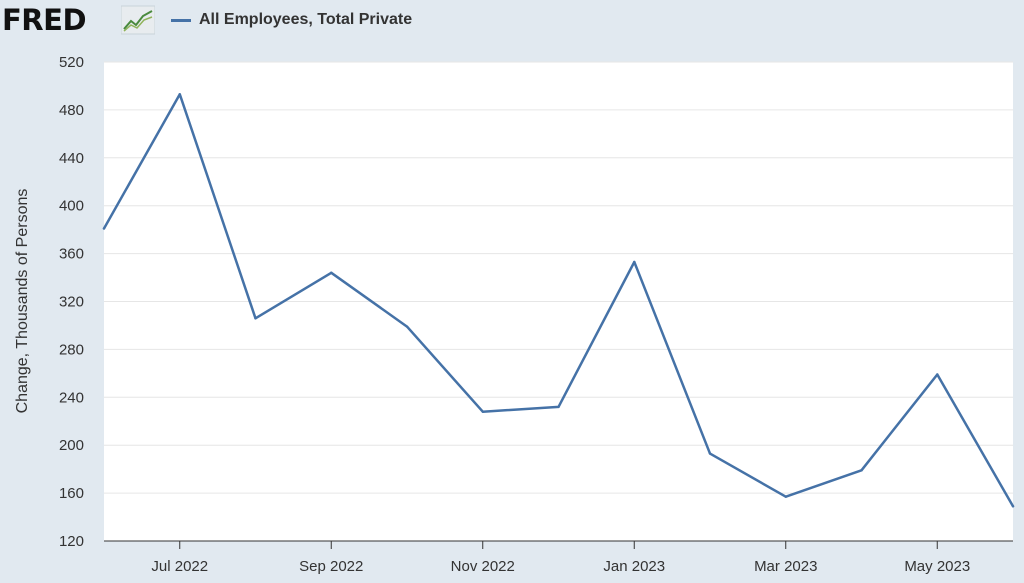 Image resolution: width=1024 pixels, height=583 pixels. I want to click on y-axis-title: Change, Thousands of Persons, so click(22, 301).